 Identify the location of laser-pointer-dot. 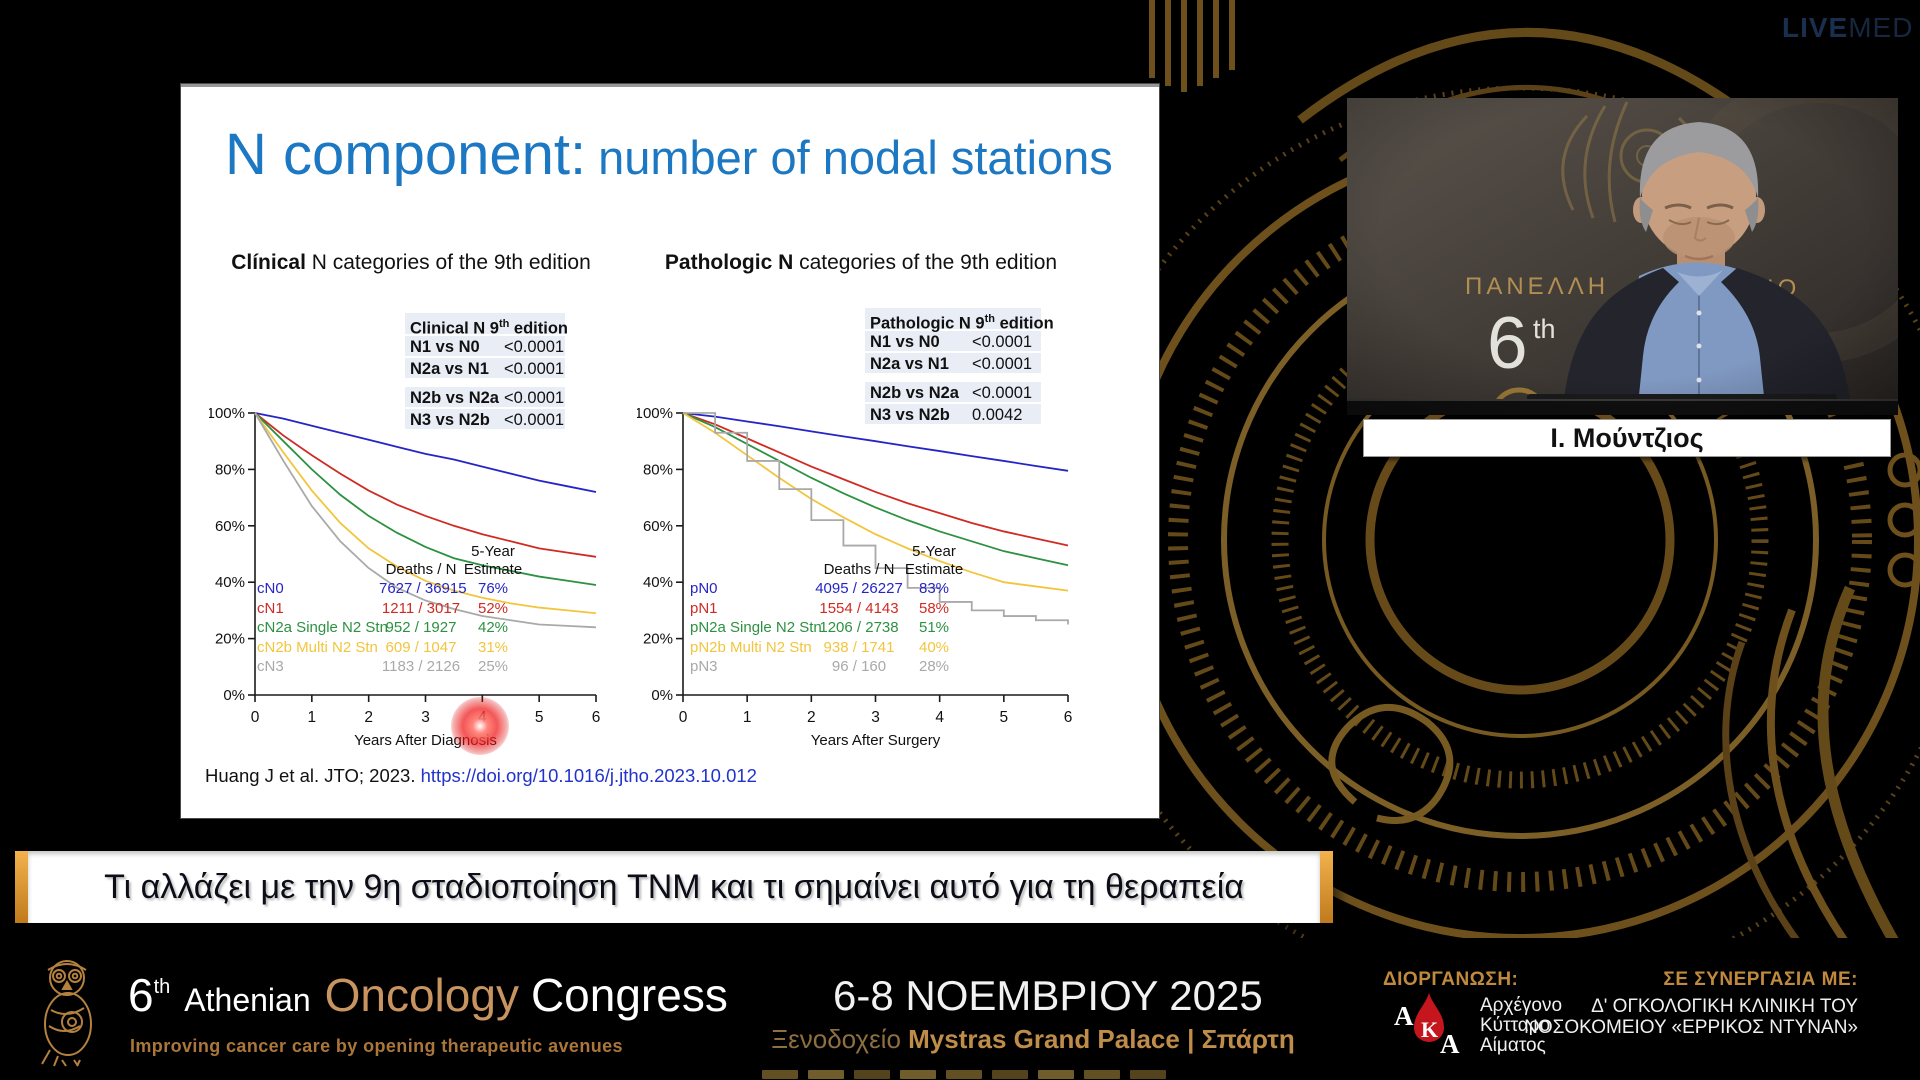
(480, 726).